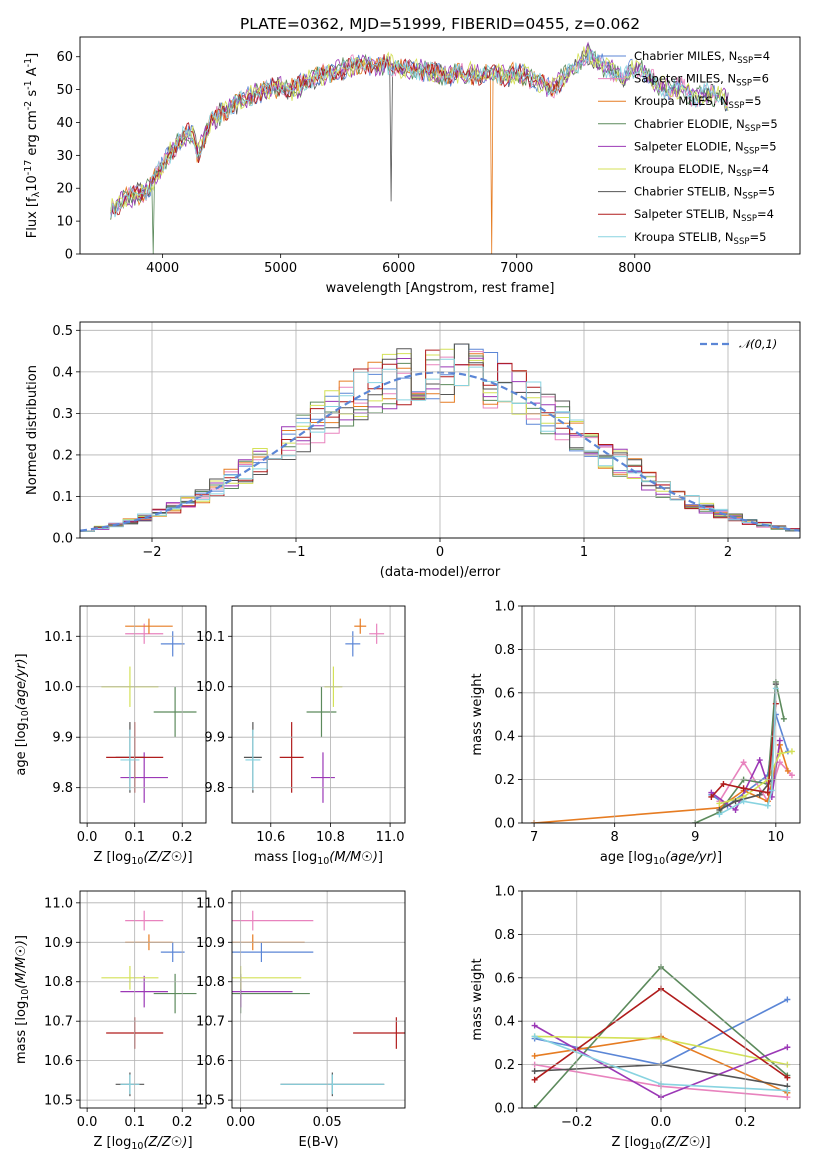 This screenshot has height=1170, width=819. I want to click on mass-vs-ebv-panel: 0.00 0.05 10.5 10.6 10.7 10.8 10.9 11.0 E(B-V), so click(301, 1020).